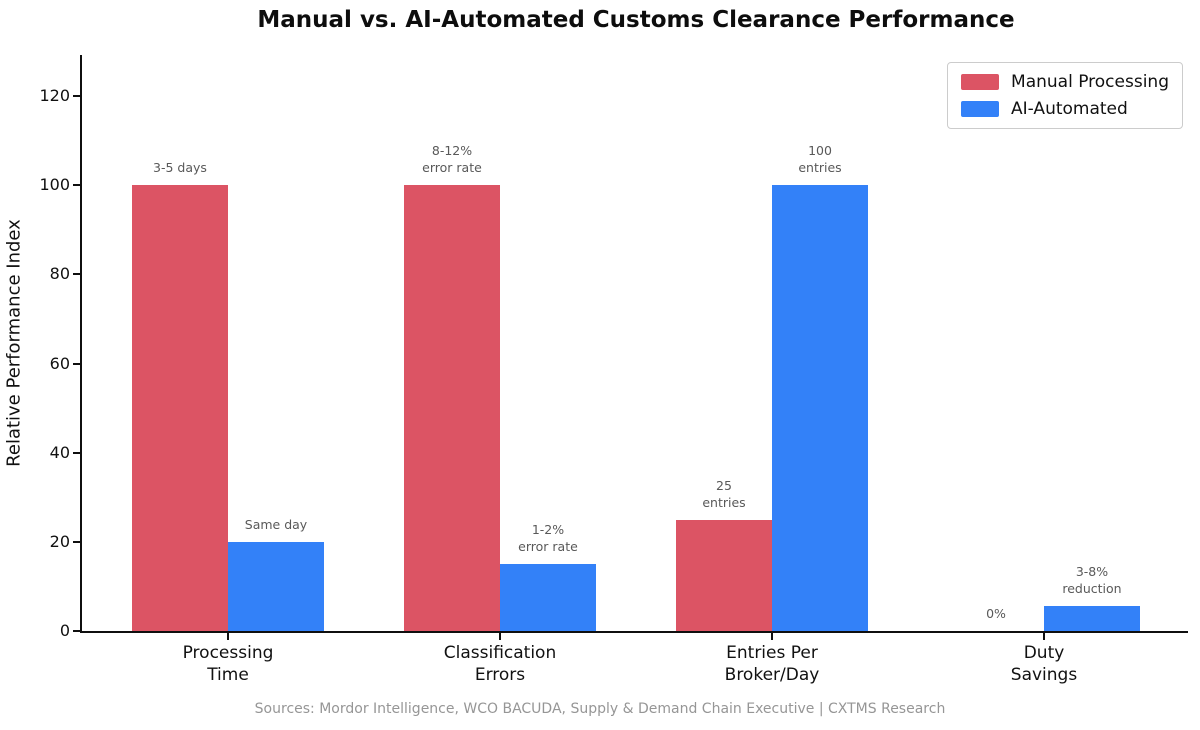  I want to click on x-tick-label: Processing Time, so click(228, 664).